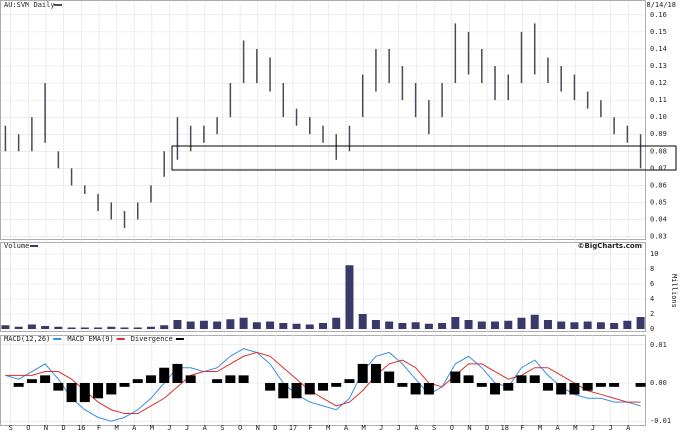 The image size is (680, 432). What do you see at coordinates (652, 299) in the screenshot?
I see `y-tick-label: 4` at bounding box center [652, 299].